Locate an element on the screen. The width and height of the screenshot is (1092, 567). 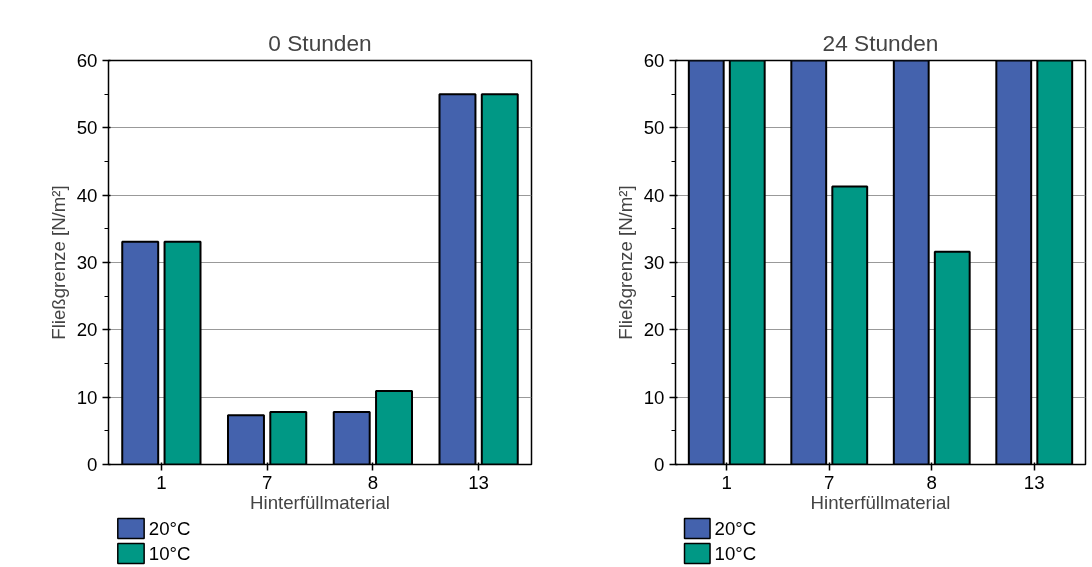
chart-title: 24 Stunden is located at coordinates (880, 42).